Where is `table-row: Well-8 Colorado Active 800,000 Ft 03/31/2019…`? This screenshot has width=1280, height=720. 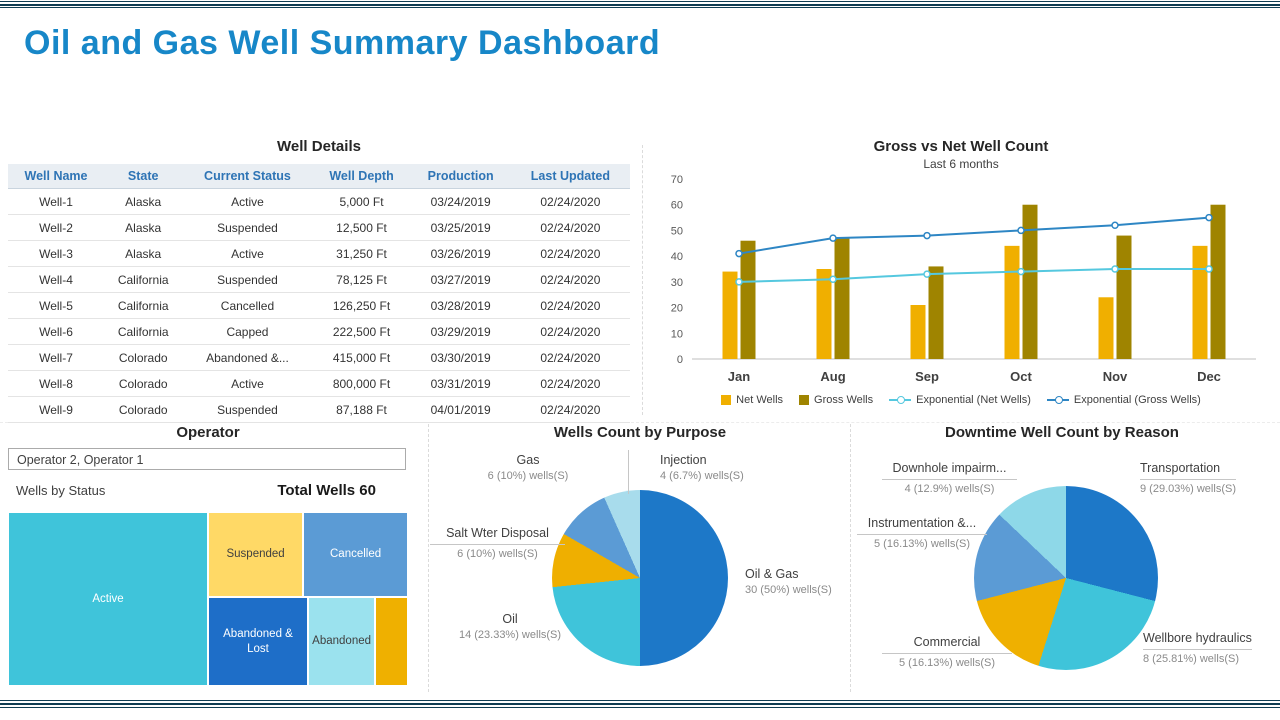
table-row: Well-8 Colorado Active 800,000 Ft 03/31/2019… is located at coordinates (319, 383).